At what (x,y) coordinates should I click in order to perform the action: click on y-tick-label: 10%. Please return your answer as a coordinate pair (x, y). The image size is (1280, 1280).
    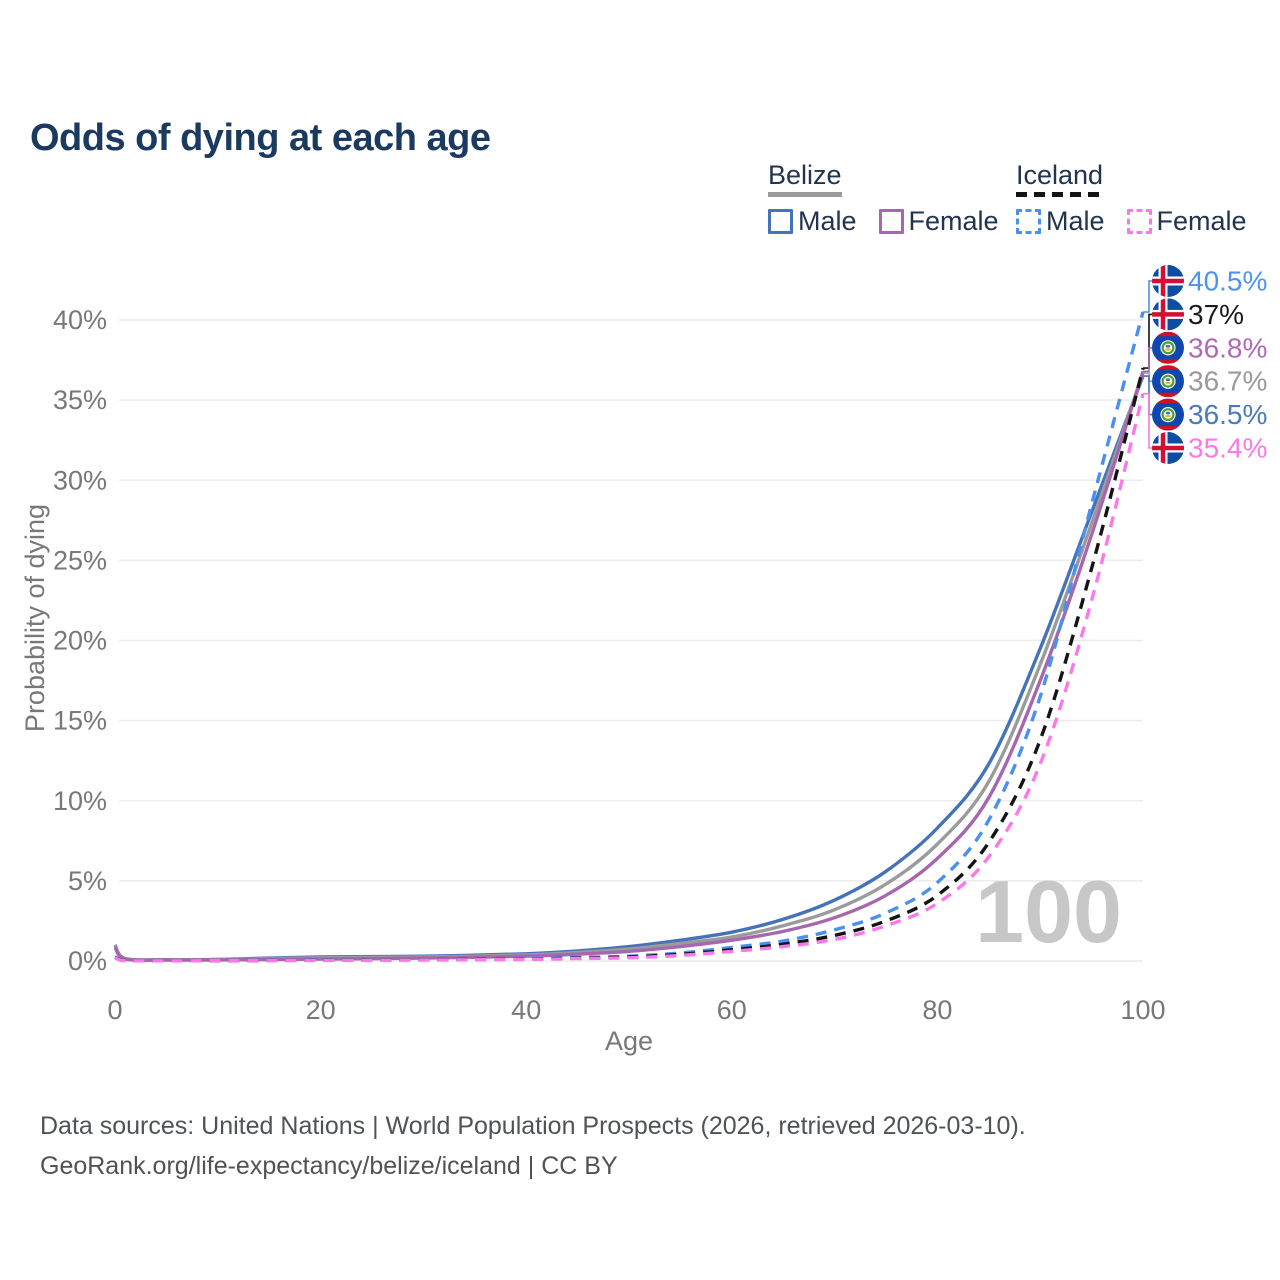
    Looking at the image, I should click on (80, 801).